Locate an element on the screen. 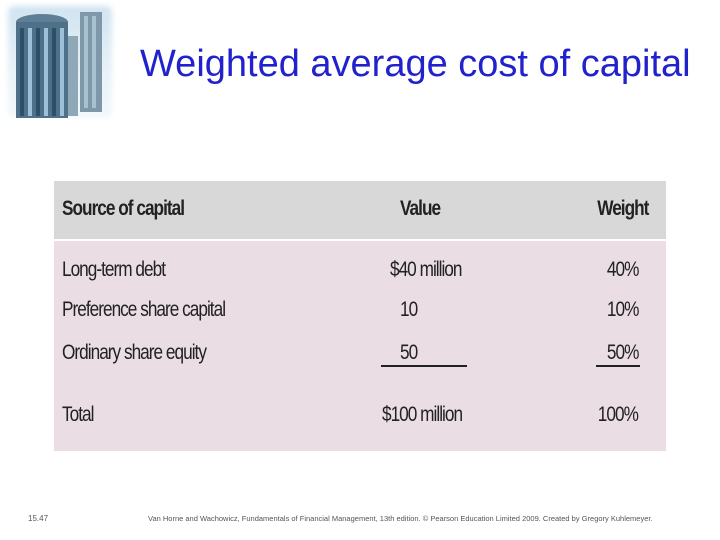  total-value: $100 million is located at coordinates (422, 414).